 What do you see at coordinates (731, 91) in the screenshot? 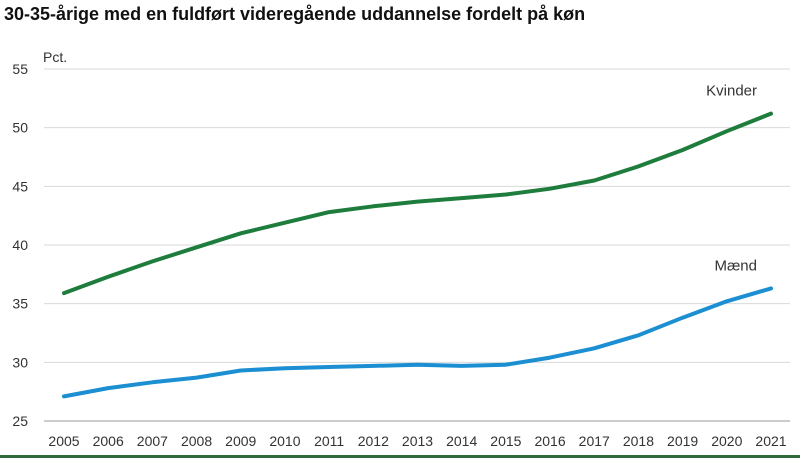
I see `series-label-kvinder: Kvinder` at bounding box center [731, 91].